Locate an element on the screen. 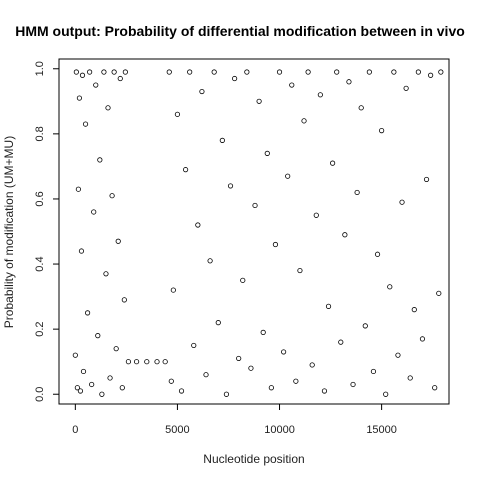 The width and height of the screenshot is (480, 480). x-axis-ticks: 0 5000 10000 15000 is located at coordinates (234, 420).